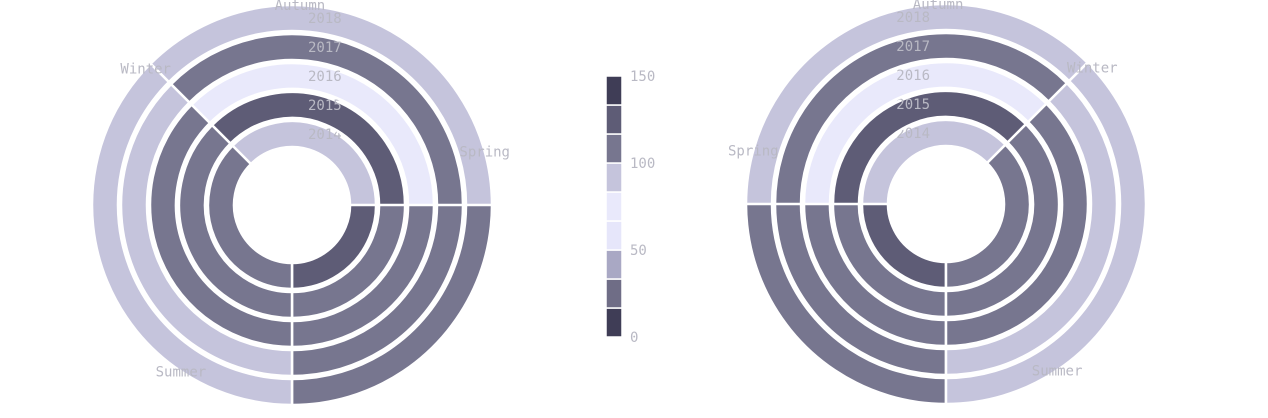  What do you see at coordinates (642, 77) in the screenshot?
I see `legend-tick-150: 150` at bounding box center [642, 77].